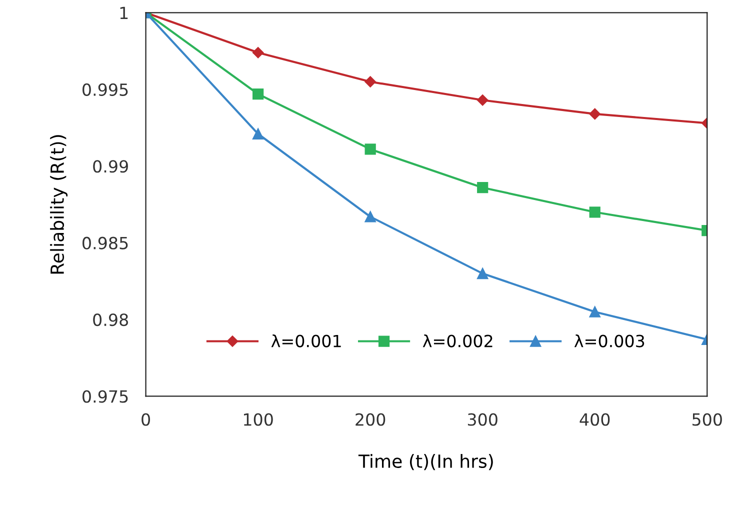 The height and width of the screenshot is (508, 729). Describe the element at coordinates (609, 341) in the screenshot. I see `legend-label: λ=0.003` at that location.